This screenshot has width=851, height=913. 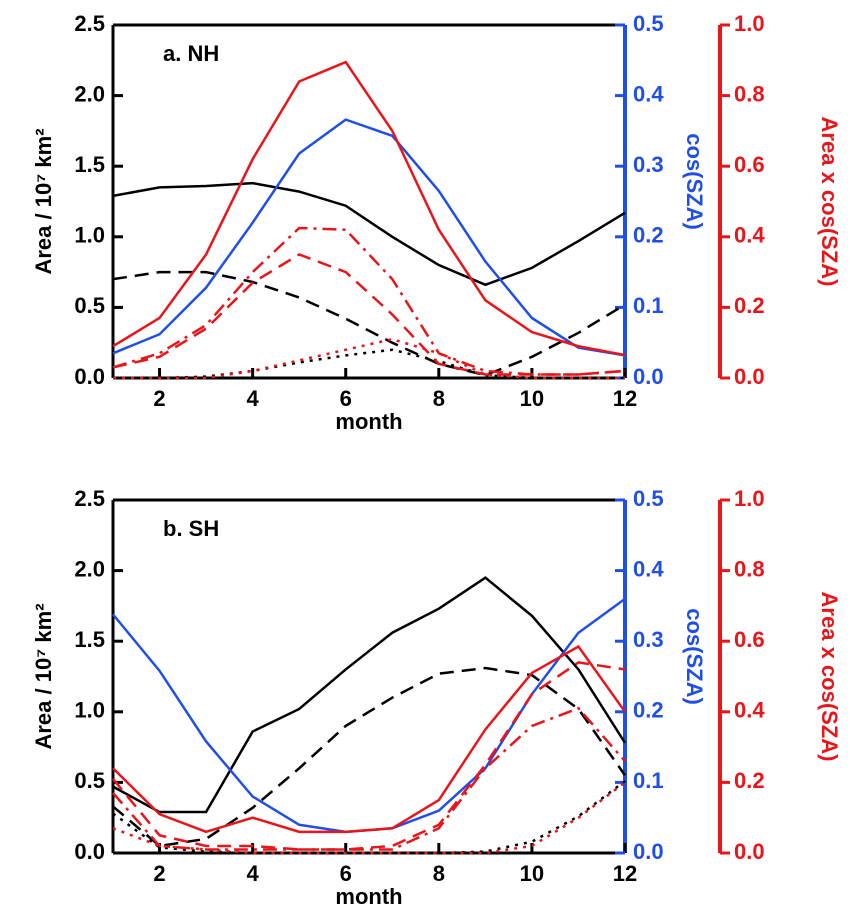 What do you see at coordinates (191, 528) in the screenshot?
I see `annotation: b. SH` at bounding box center [191, 528].